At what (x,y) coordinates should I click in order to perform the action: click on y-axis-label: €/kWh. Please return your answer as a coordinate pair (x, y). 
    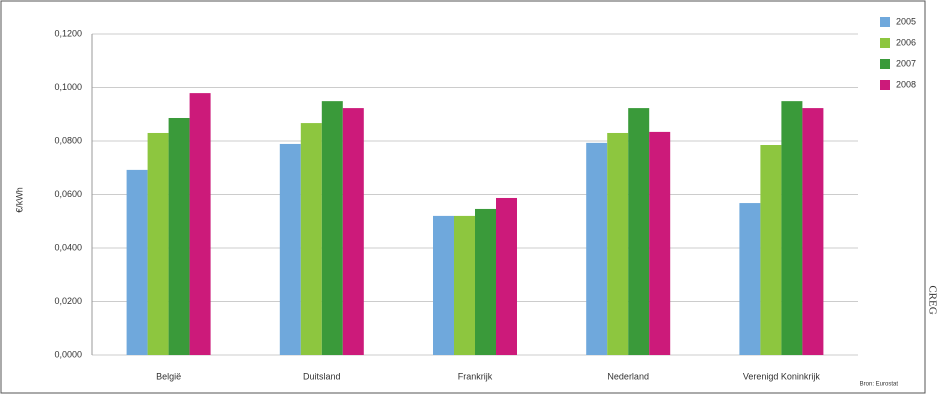
    Looking at the image, I should click on (19, 200).